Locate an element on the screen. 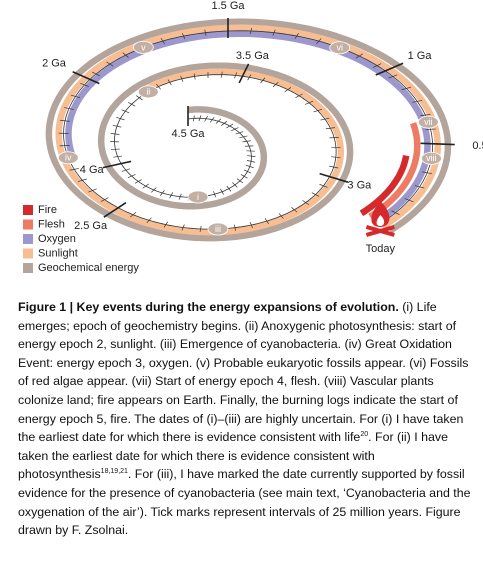 Image resolution: width=483 pixels, height=569 pixels. time-label: 3 Ga is located at coordinates (359, 185).